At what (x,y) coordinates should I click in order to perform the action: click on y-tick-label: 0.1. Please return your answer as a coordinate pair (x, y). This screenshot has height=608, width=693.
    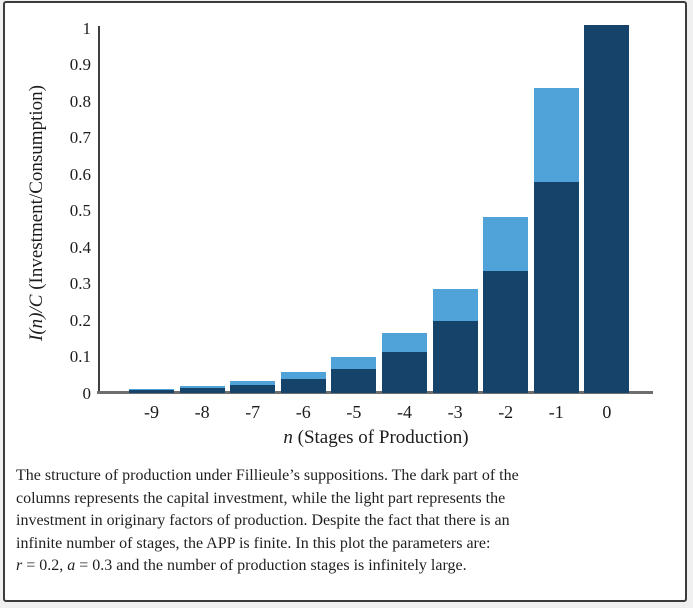
    Looking at the image, I should click on (80, 357).